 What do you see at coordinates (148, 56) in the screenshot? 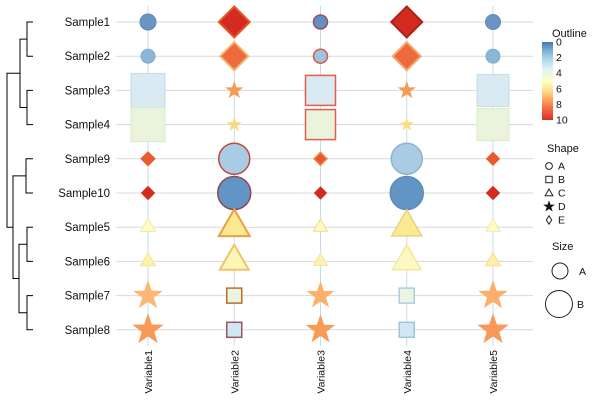
I see `glyph-Sample2-Variable1` at bounding box center [148, 56].